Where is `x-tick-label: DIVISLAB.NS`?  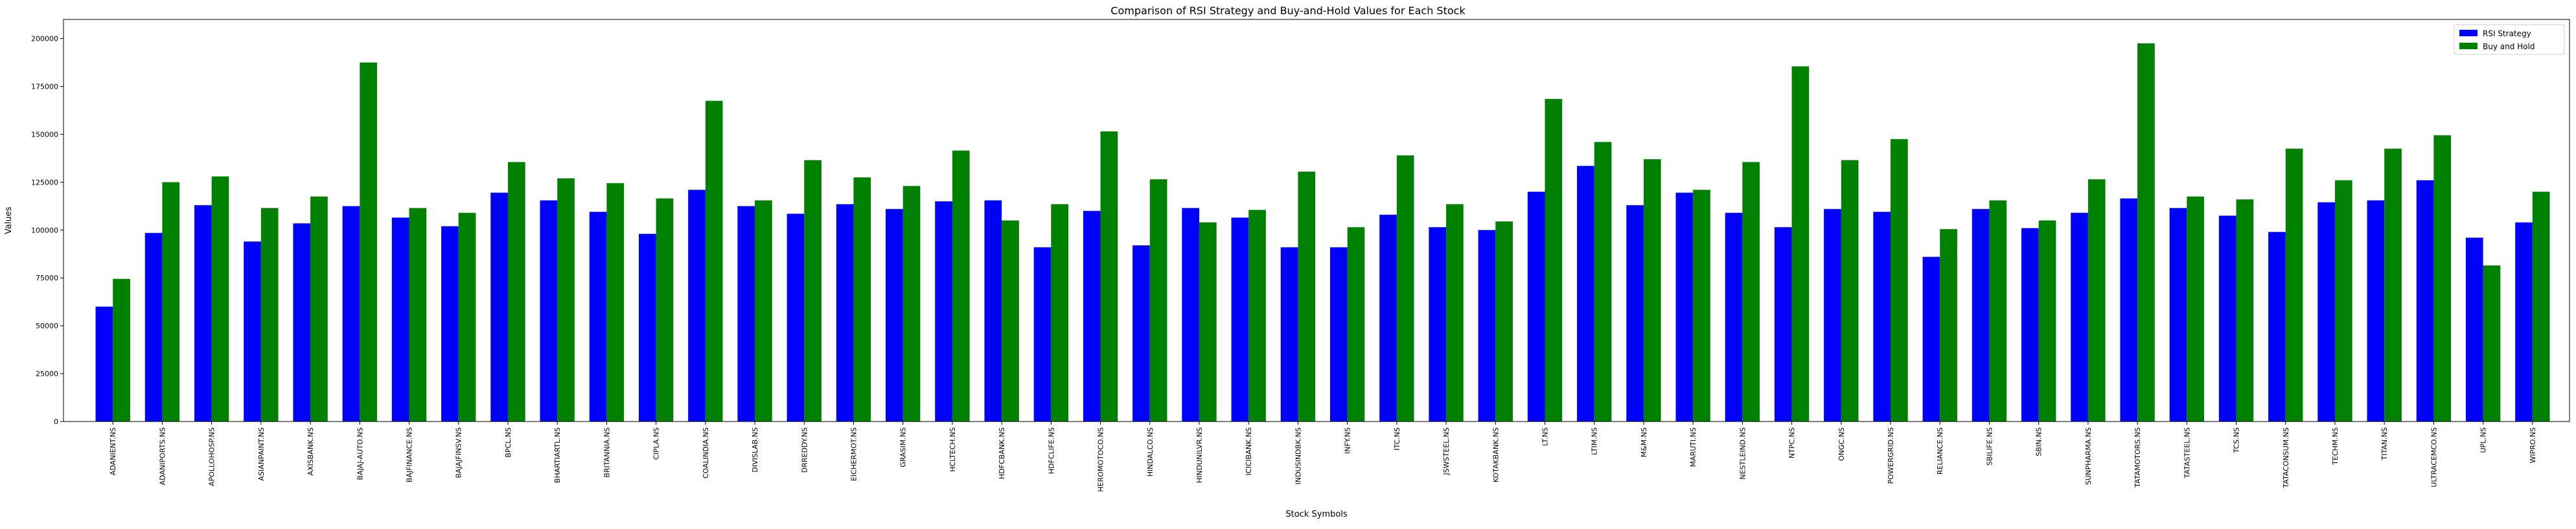 x-tick-label: DIVISLAB.NS is located at coordinates (755, 450).